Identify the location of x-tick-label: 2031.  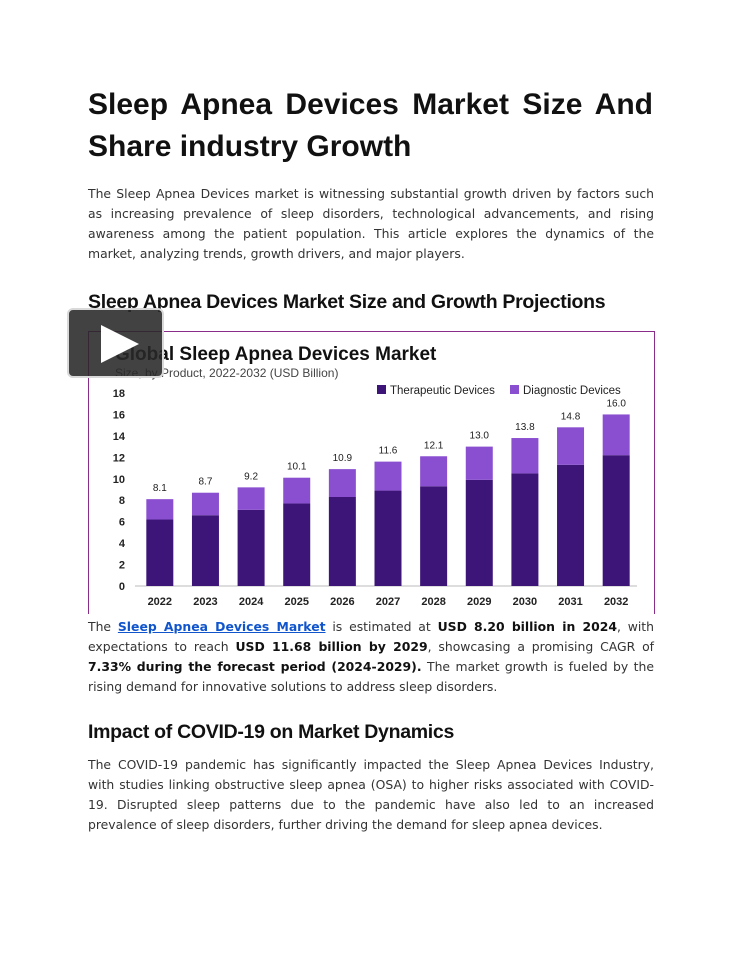
(570, 602).